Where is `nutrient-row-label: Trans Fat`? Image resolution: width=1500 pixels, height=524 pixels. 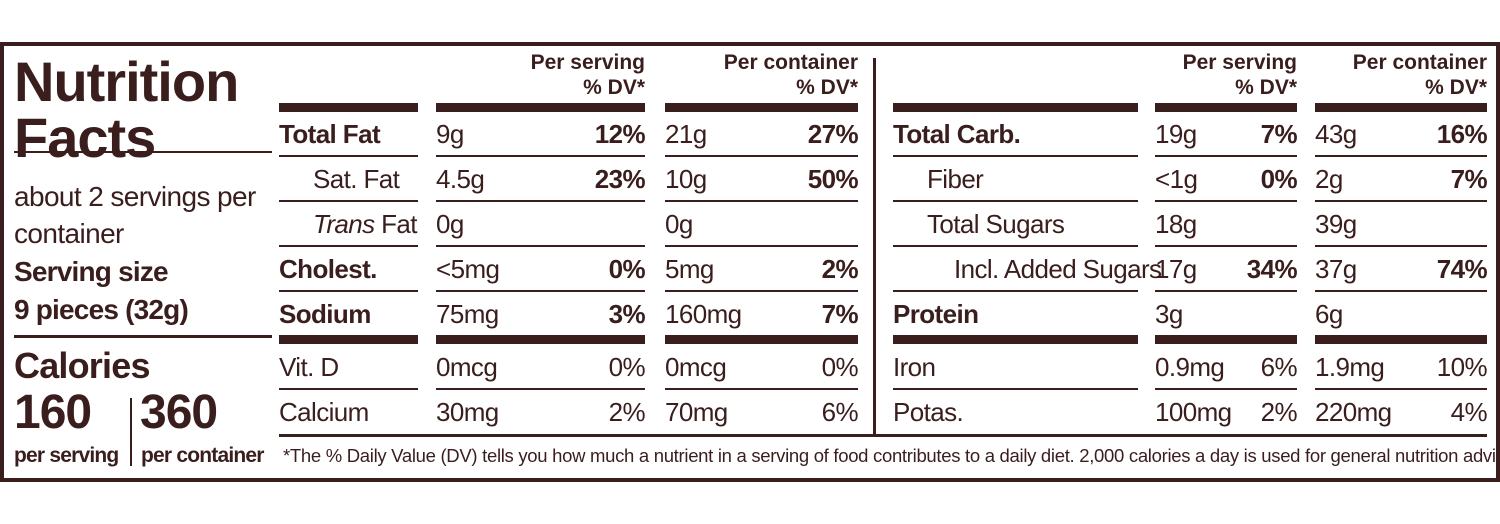 nutrient-row-label: Trans Fat is located at coordinates (348, 224).